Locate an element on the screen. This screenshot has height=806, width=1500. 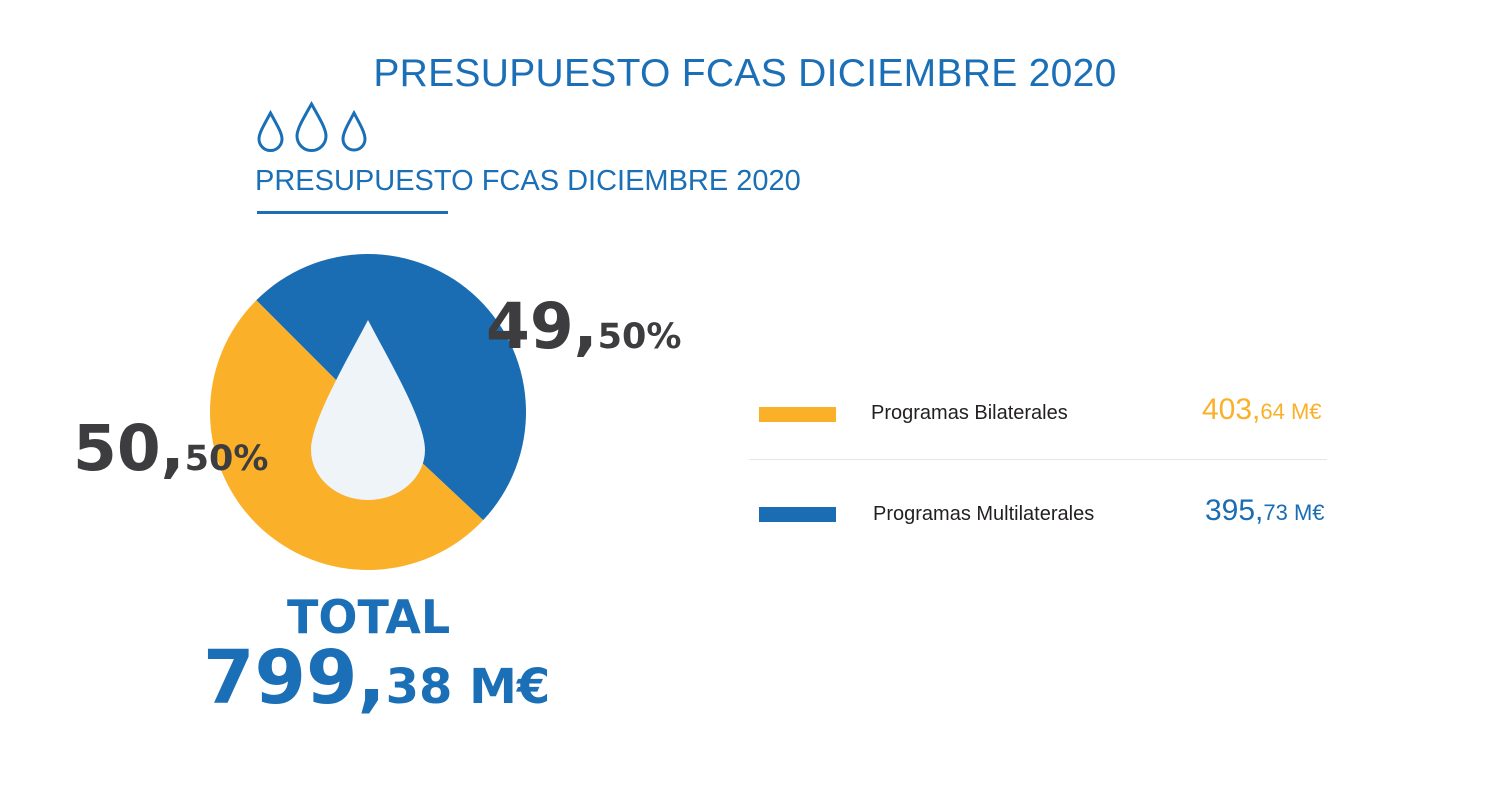
total-decimal: 38 M€ is located at coordinates (468, 687).